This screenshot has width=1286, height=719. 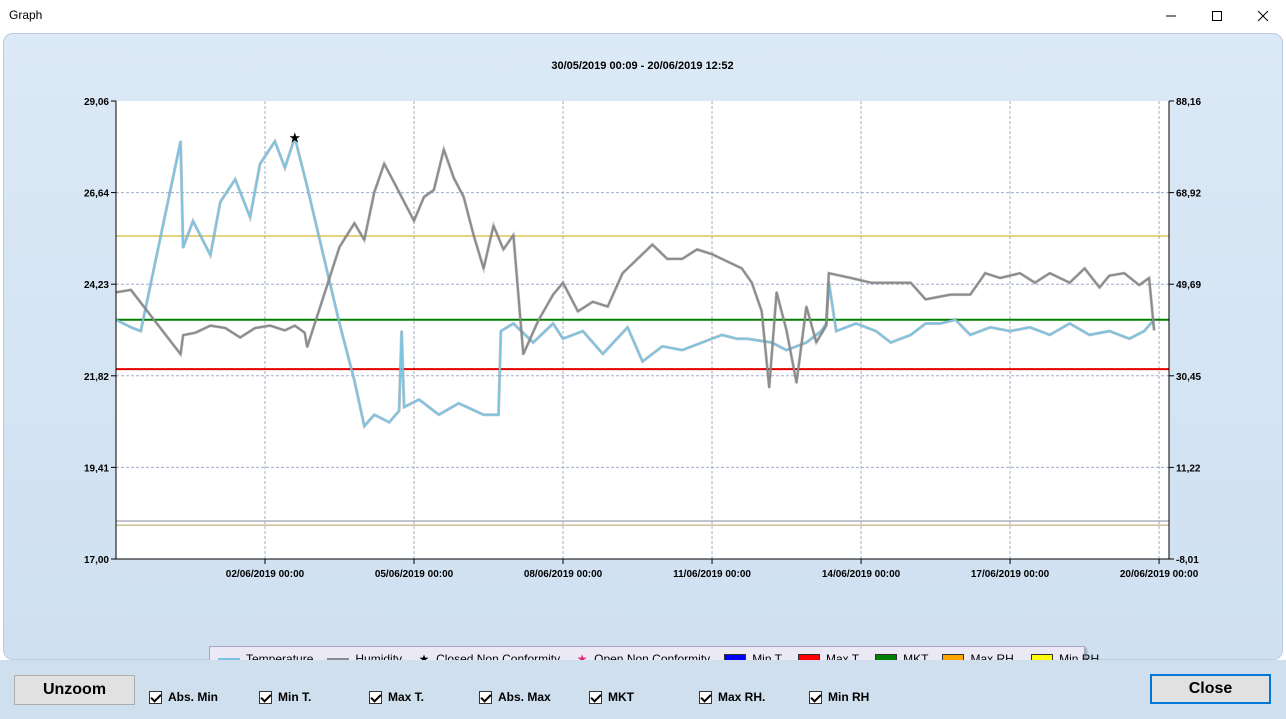 I want to click on window-title: Graph, so click(x=26, y=15).